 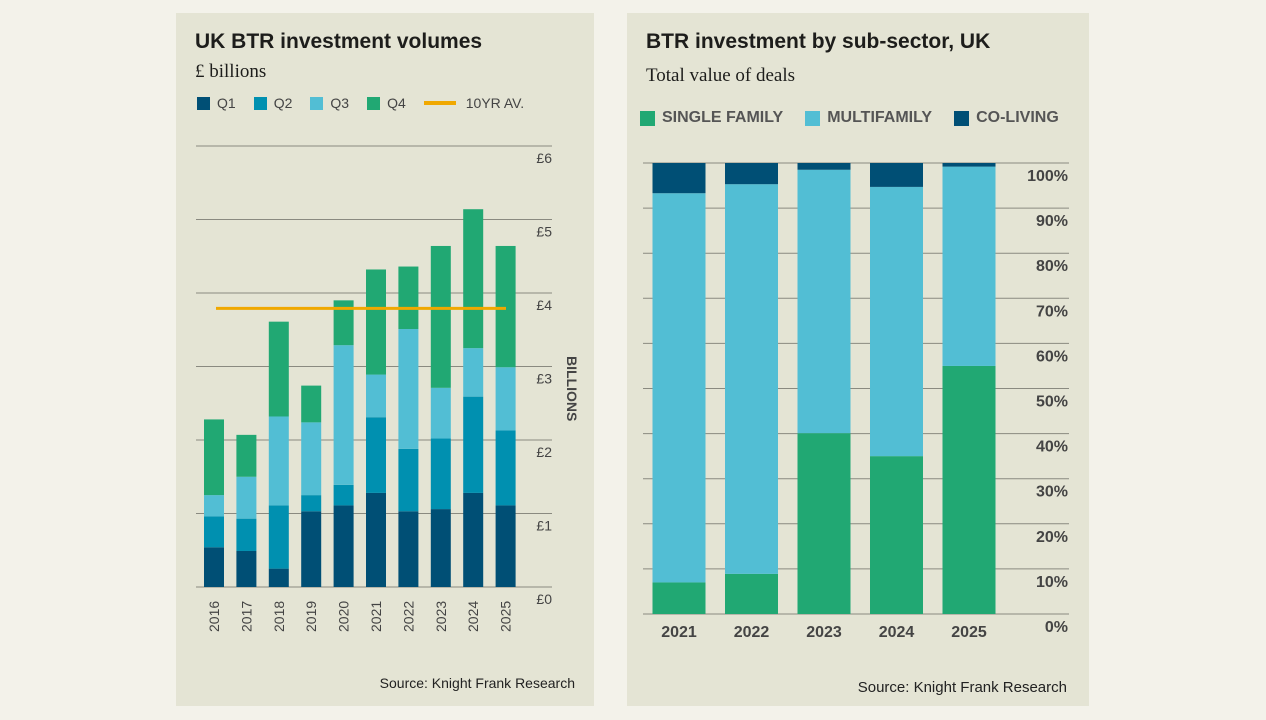 I want to click on y-tick-label: 70%, so click(x=1052, y=311).